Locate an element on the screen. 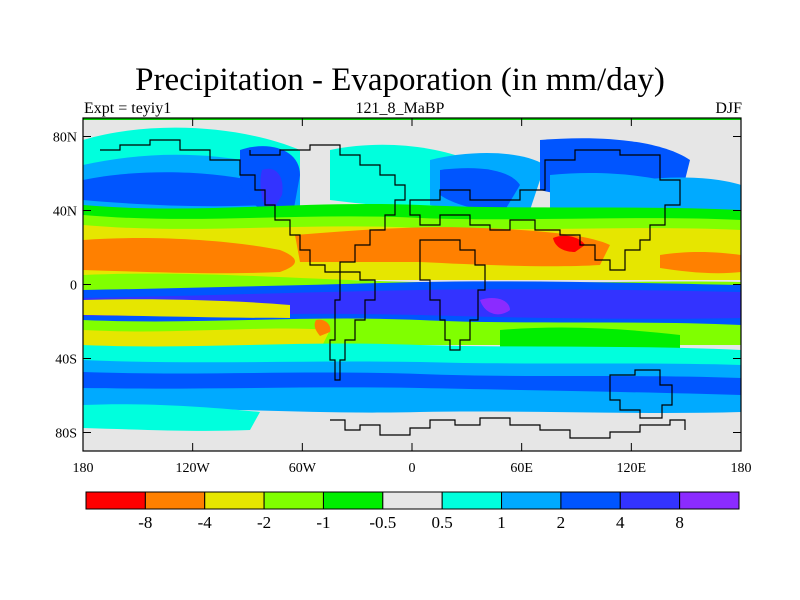  y-tick-label: 80N is located at coordinates (65, 138).